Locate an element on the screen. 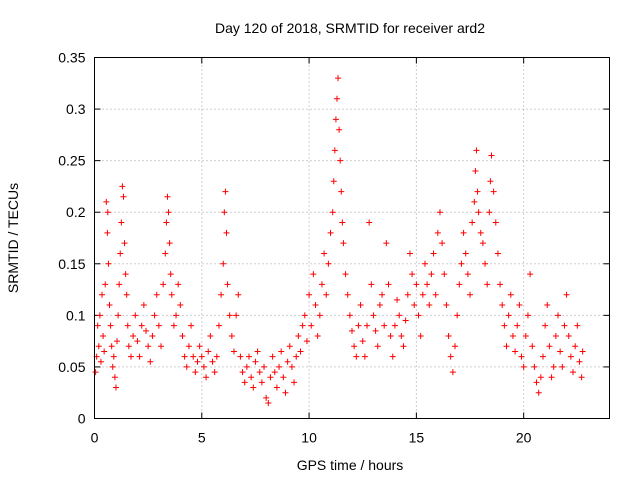 This screenshot has height=480, width=640. x-tick-label: 5 is located at coordinates (202, 438).